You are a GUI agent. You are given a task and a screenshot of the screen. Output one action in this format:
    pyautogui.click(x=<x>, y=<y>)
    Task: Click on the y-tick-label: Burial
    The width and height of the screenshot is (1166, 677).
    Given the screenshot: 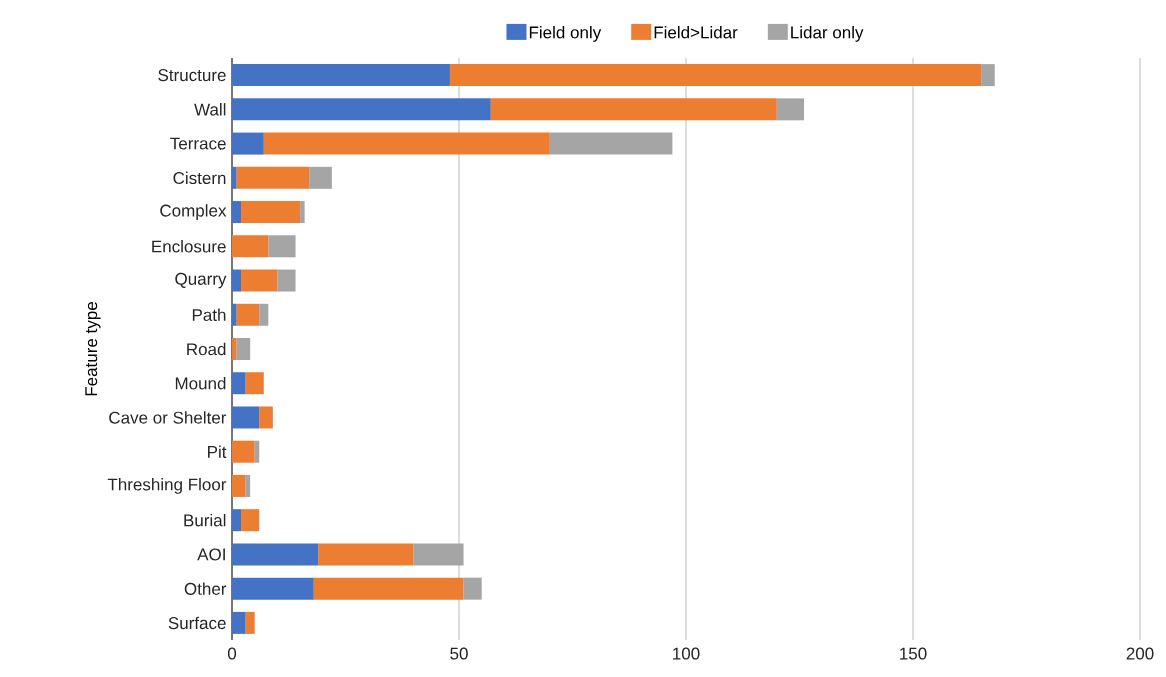 What is the action you would take?
    pyautogui.click(x=205, y=520)
    